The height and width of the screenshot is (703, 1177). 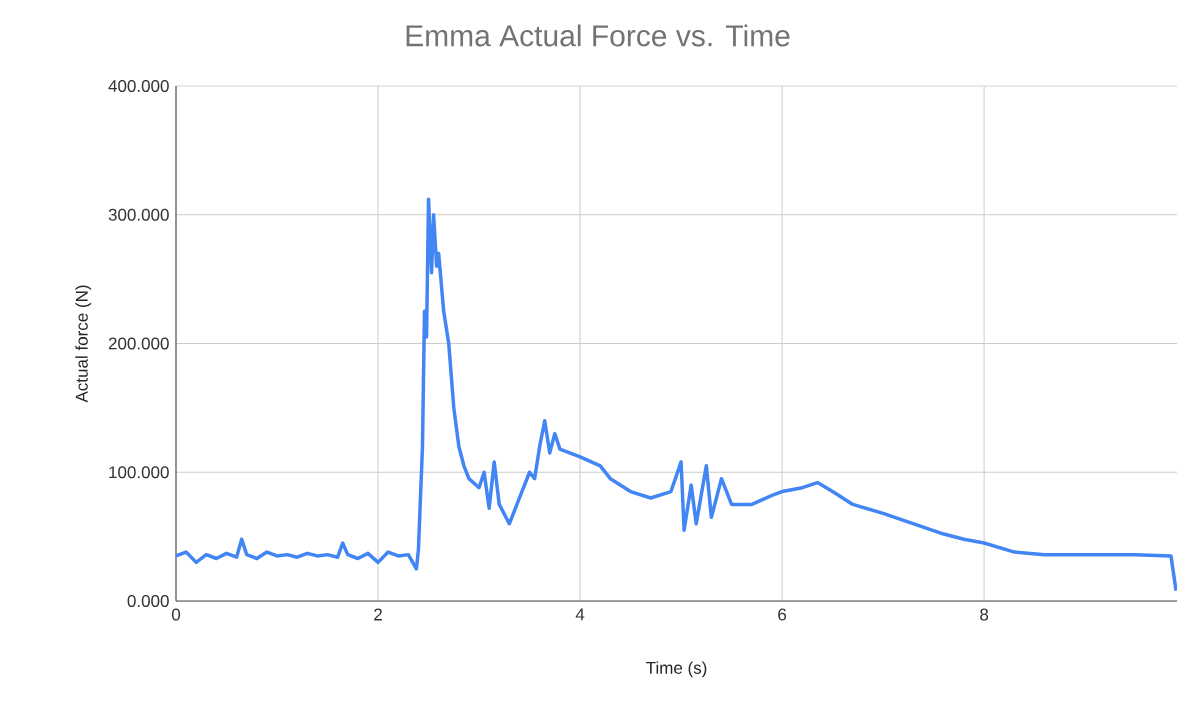 What do you see at coordinates (83, 344) in the screenshot?
I see `y-axis-title: Actual force (N)` at bounding box center [83, 344].